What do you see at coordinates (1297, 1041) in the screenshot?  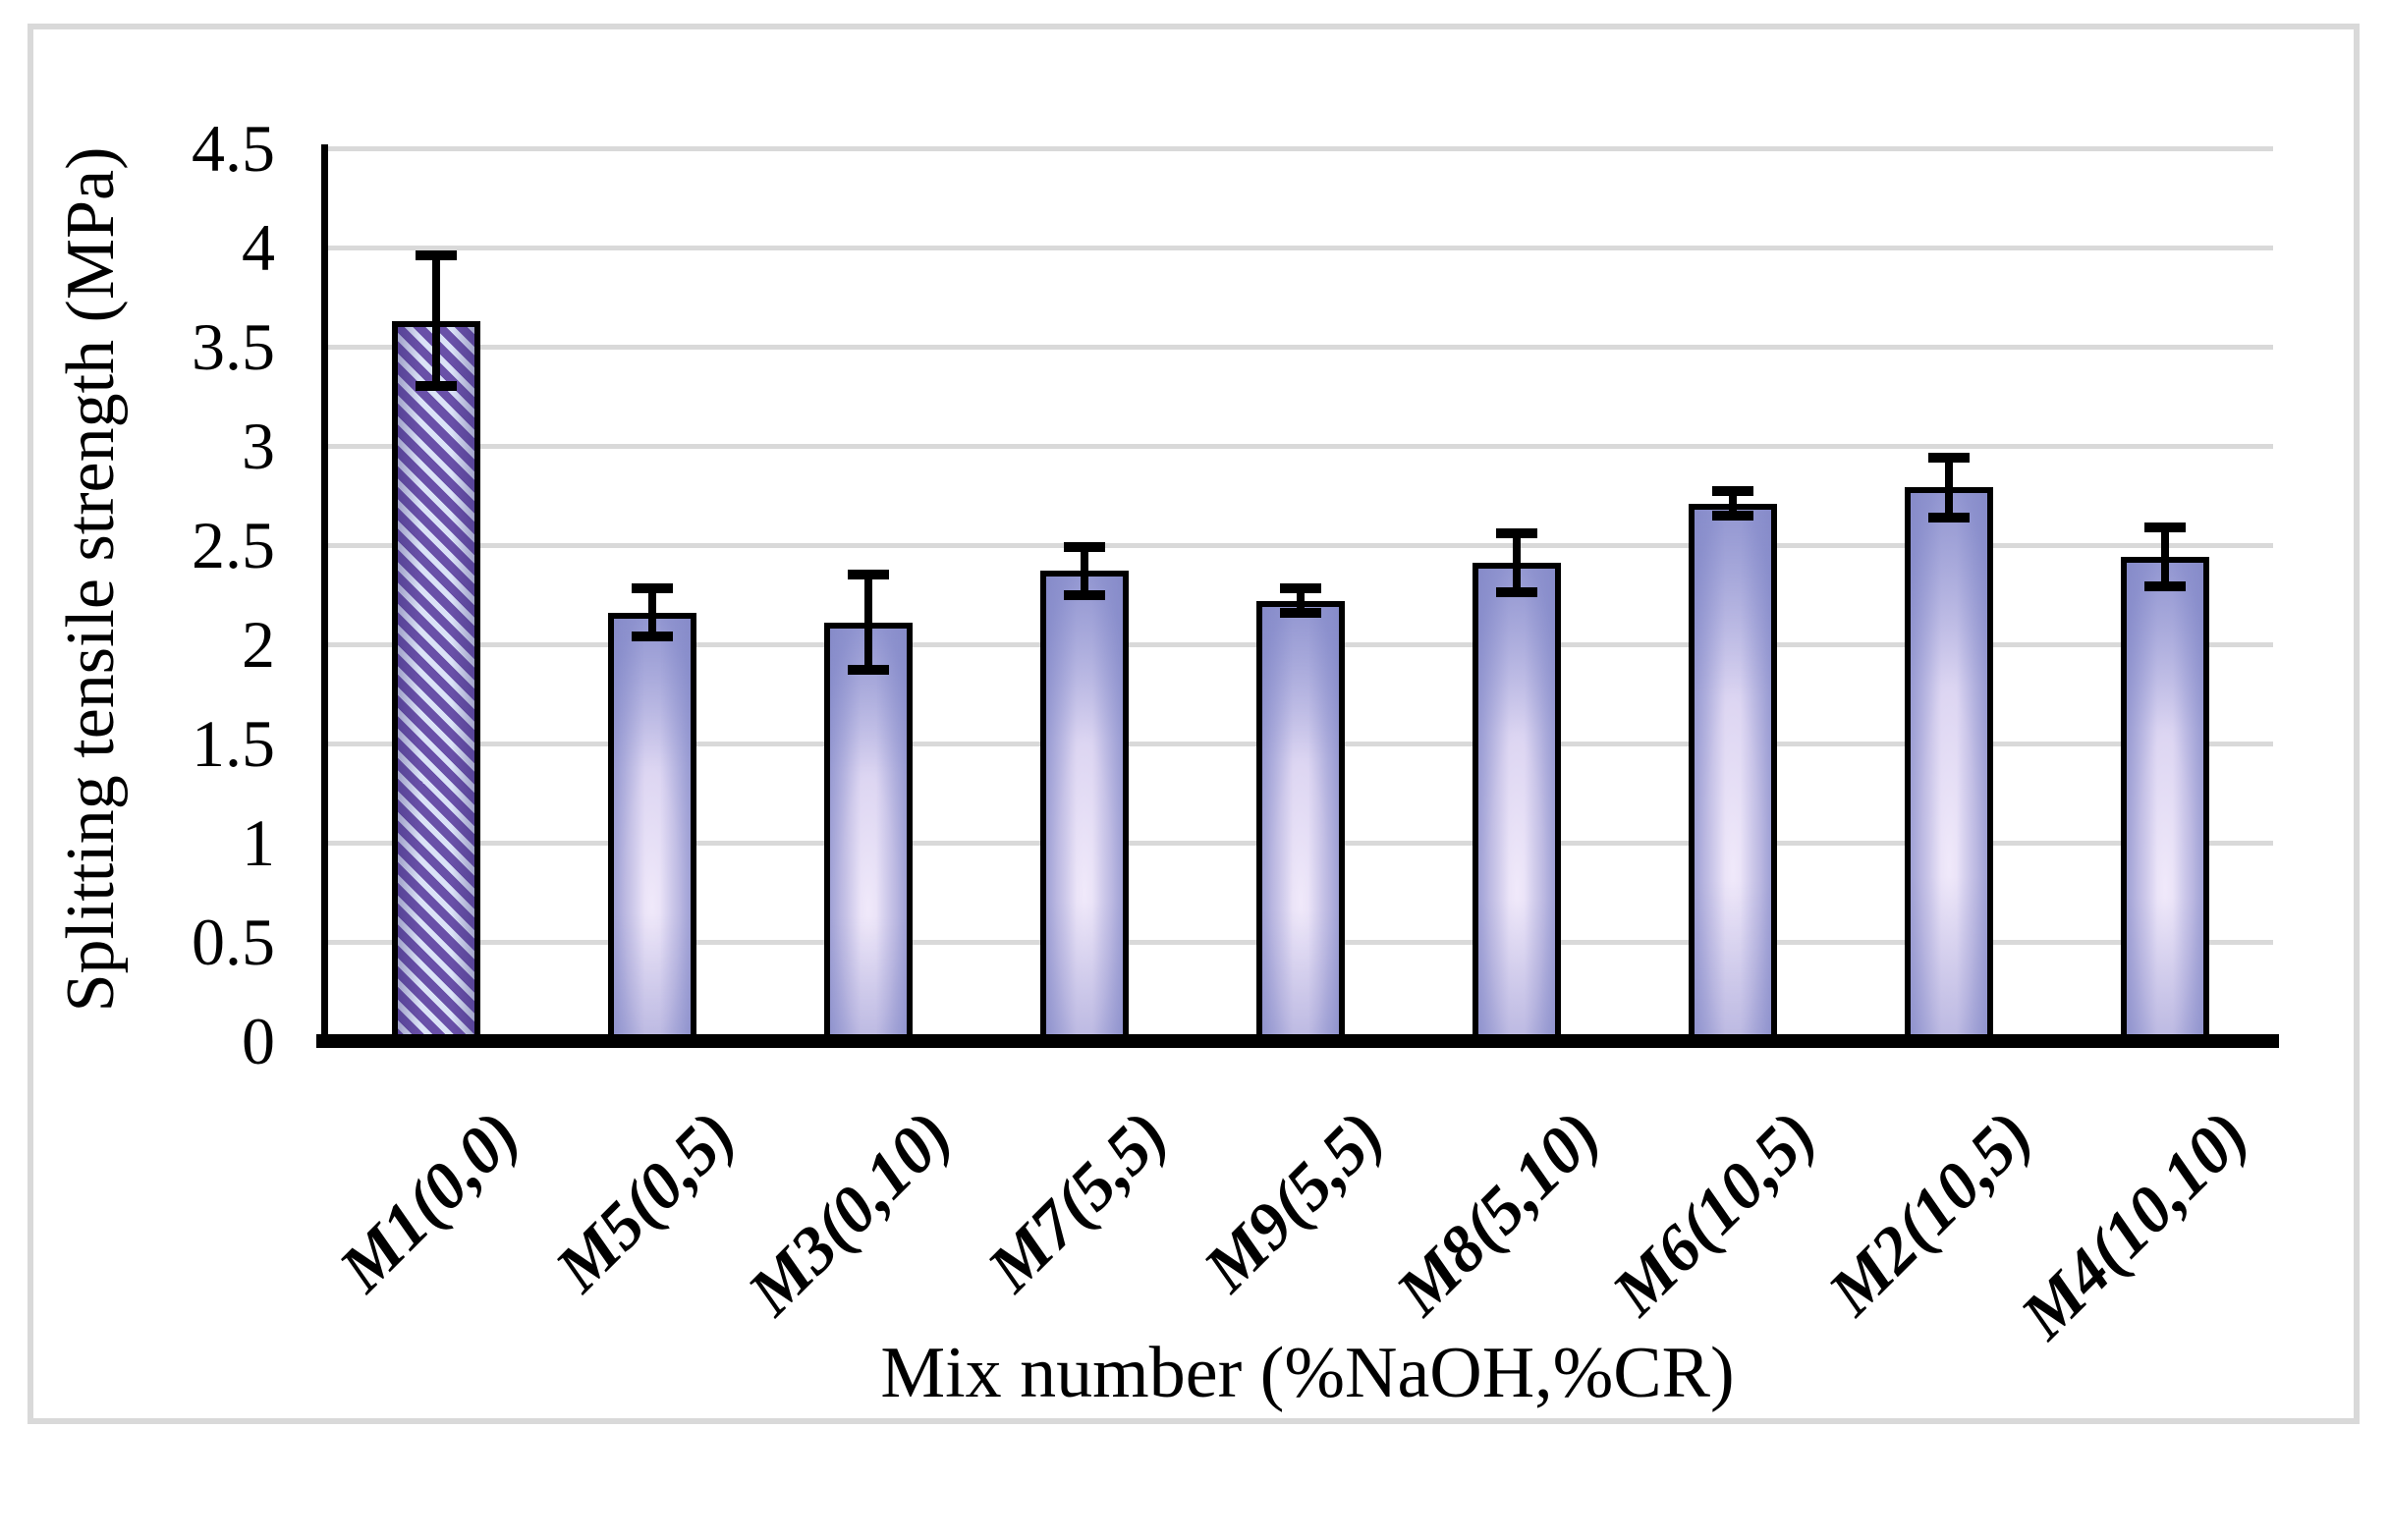 I see `x-axis-line` at bounding box center [1297, 1041].